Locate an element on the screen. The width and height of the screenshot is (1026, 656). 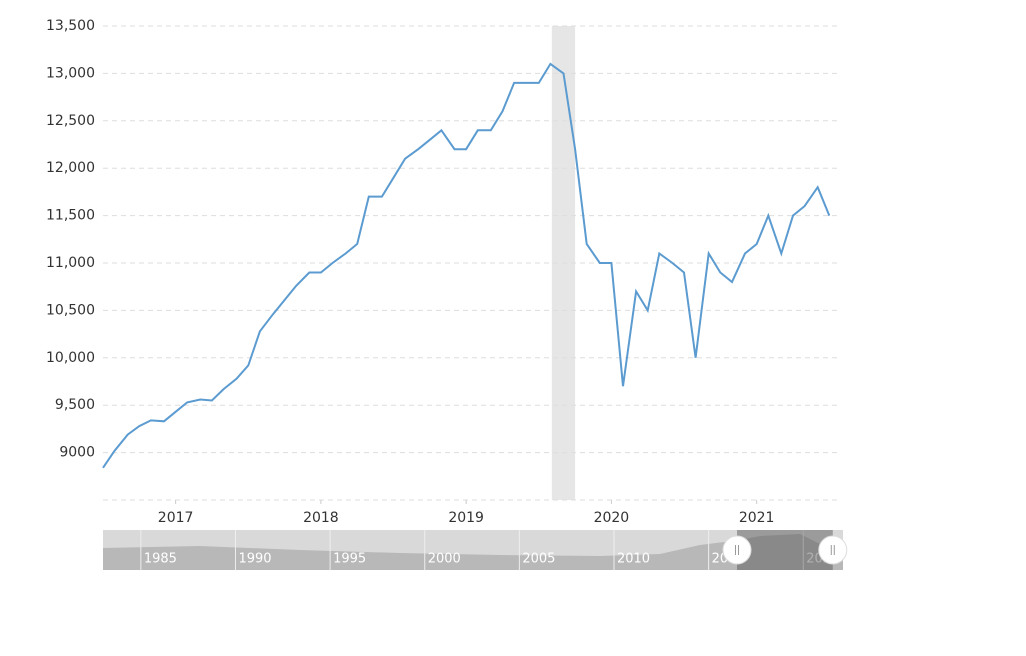
y-tick-label: 9,500 is located at coordinates (75, 405).